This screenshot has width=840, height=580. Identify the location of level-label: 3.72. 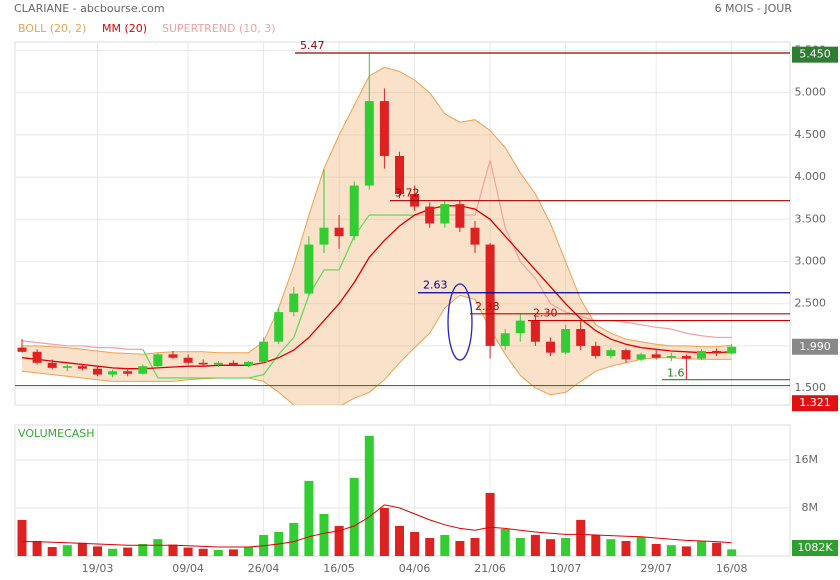
(407, 193).